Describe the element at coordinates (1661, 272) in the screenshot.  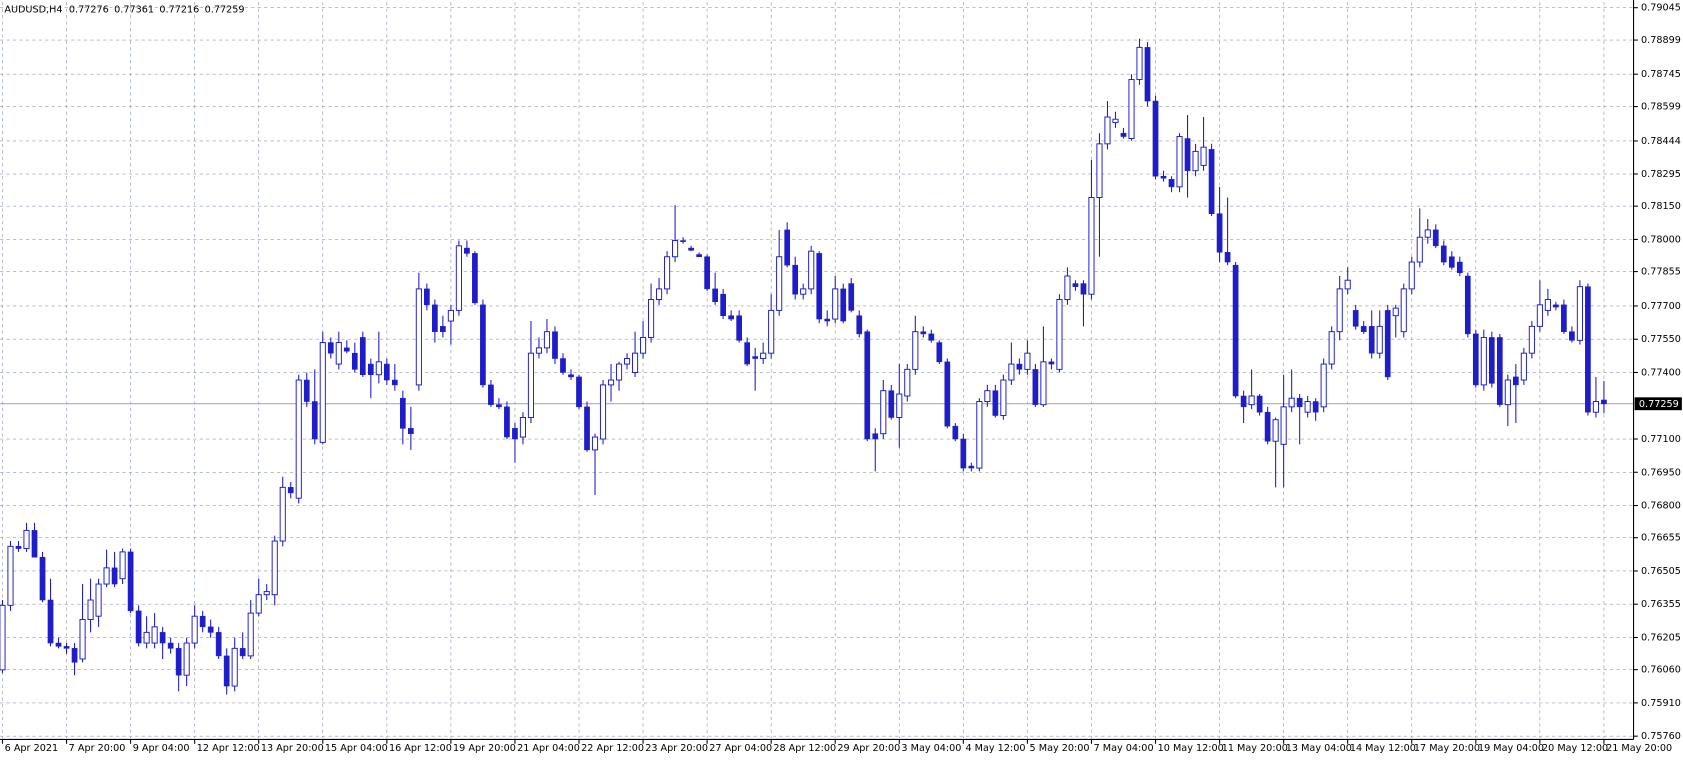
I see `y-tick-label: 0.77855` at that location.